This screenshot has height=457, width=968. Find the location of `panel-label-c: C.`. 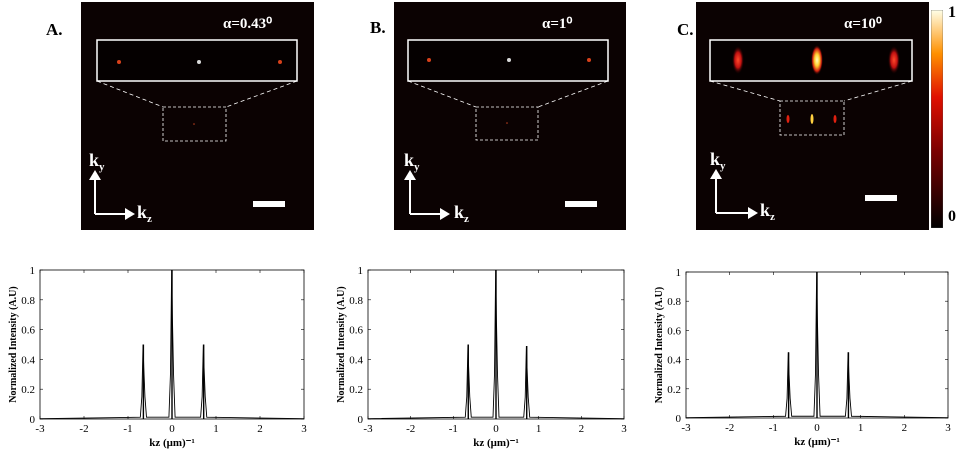

panel-label-c: C. is located at coordinates (685, 29).